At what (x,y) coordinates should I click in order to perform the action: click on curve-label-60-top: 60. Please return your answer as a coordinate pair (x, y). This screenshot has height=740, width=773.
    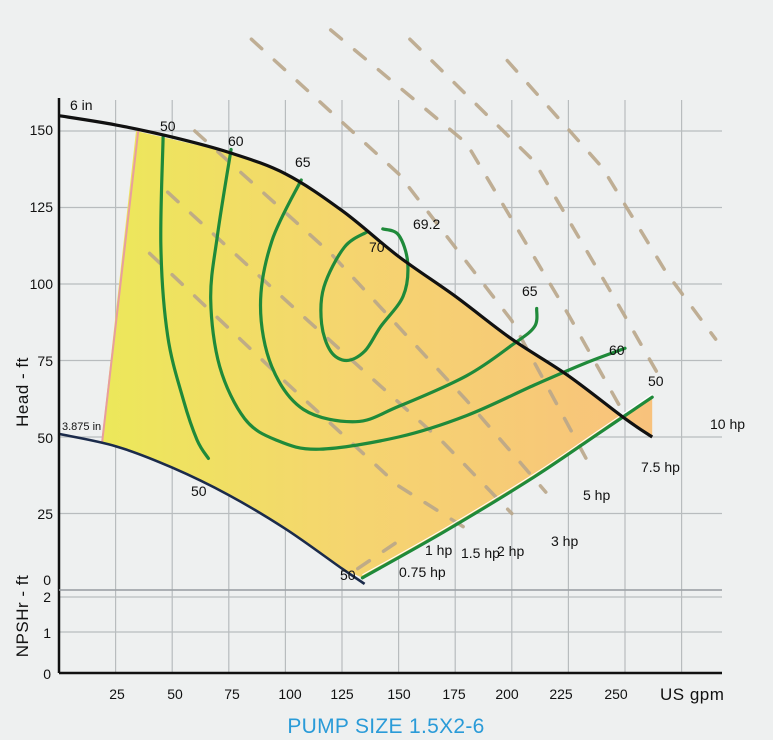
    Looking at the image, I should click on (236, 141).